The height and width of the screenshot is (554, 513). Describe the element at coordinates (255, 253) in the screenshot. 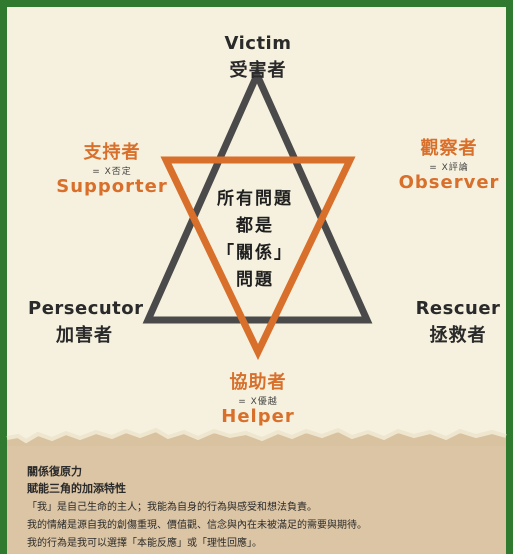

I see `center-line: 「關係」` at that location.